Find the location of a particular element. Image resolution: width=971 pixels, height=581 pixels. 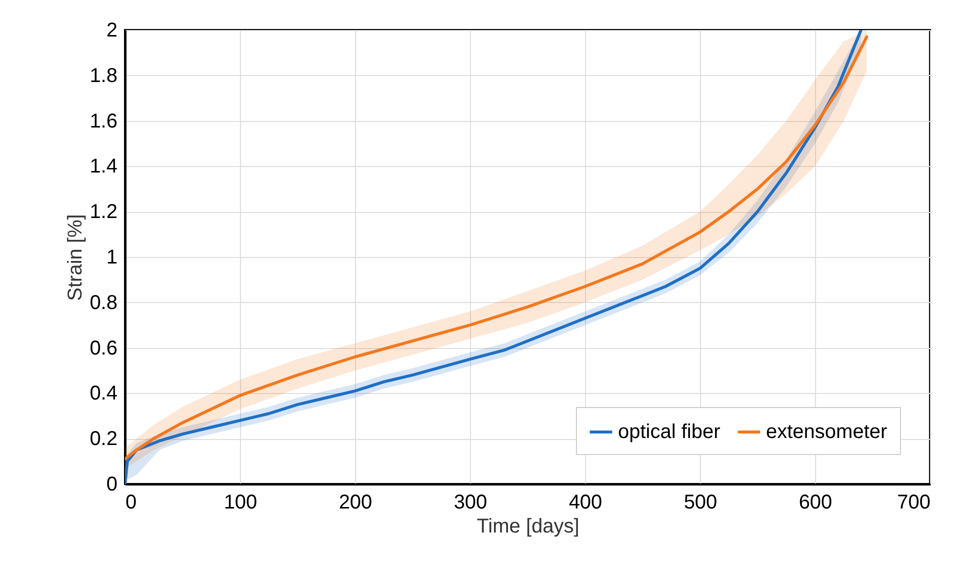

y-tick-label: 1.4 is located at coordinates (104, 167).